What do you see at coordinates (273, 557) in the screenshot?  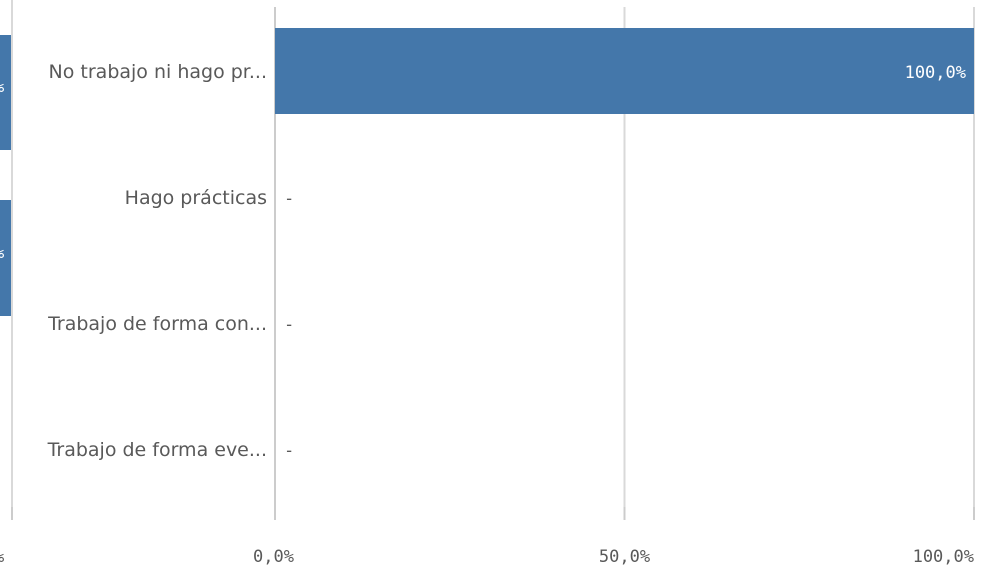 I see `x-tick-label: 0,0%` at bounding box center [273, 557].